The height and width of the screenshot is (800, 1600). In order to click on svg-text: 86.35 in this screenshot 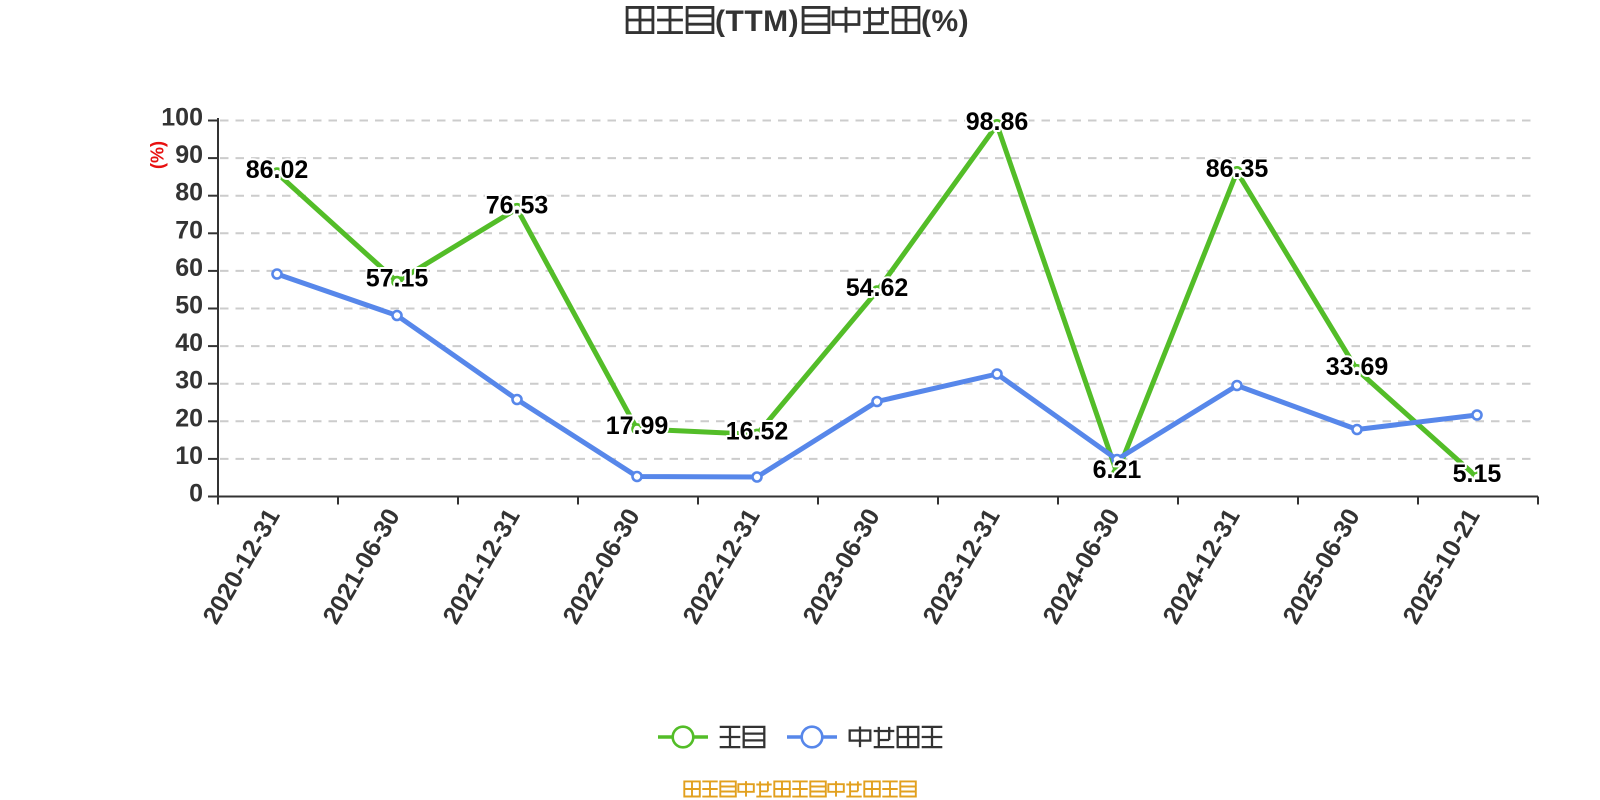, I will do `click(1237, 169)`.